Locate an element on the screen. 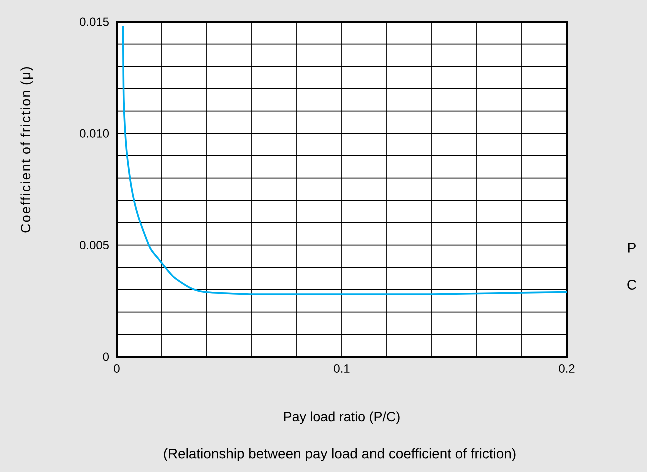 This screenshot has width=647, height=472. x-tick-label: 0.1 is located at coordinates (342, 368).